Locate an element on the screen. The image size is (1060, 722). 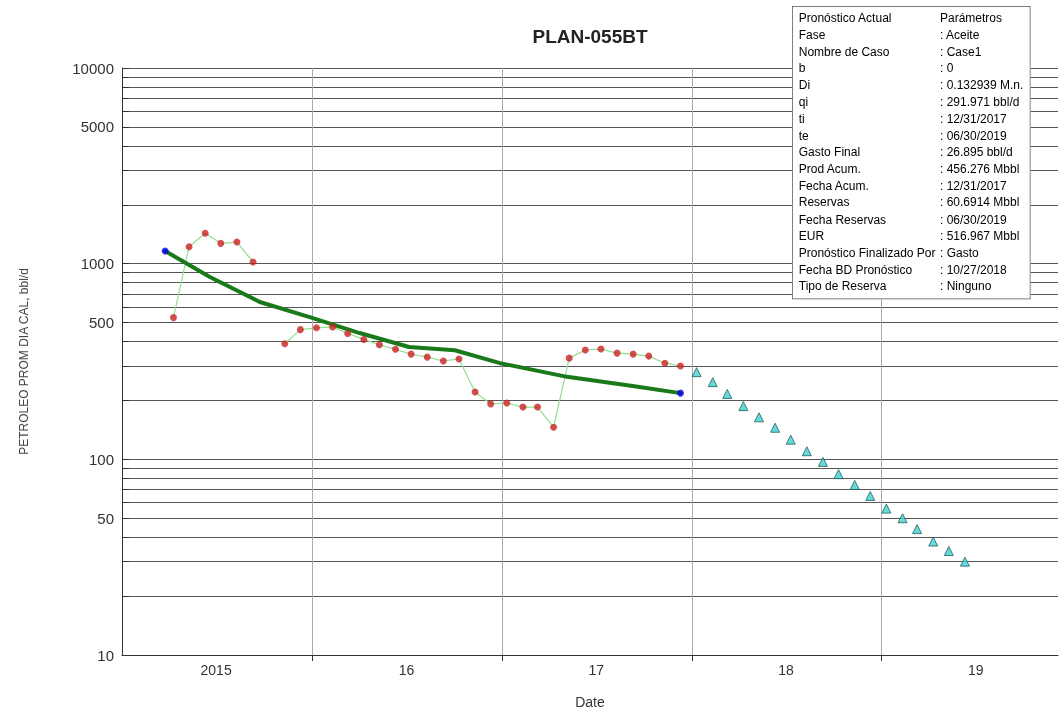
y-tick-label: 50 is located at coordinates (105, 518).